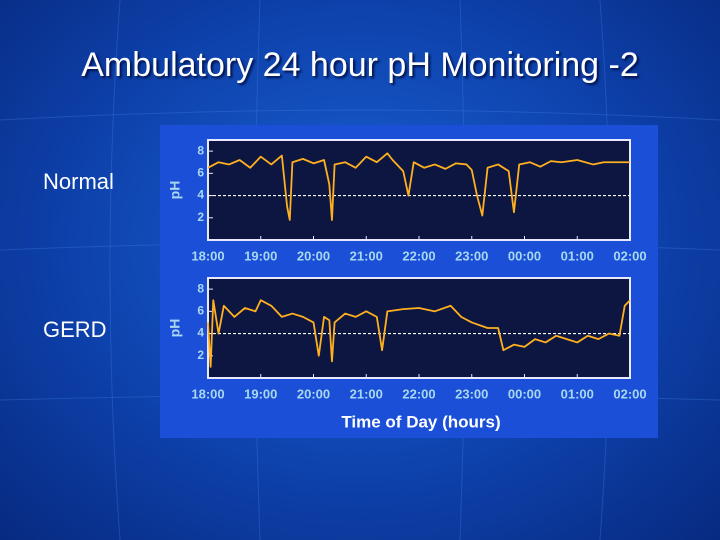  I want to click on chart-label: Normal, so click(78, 181).